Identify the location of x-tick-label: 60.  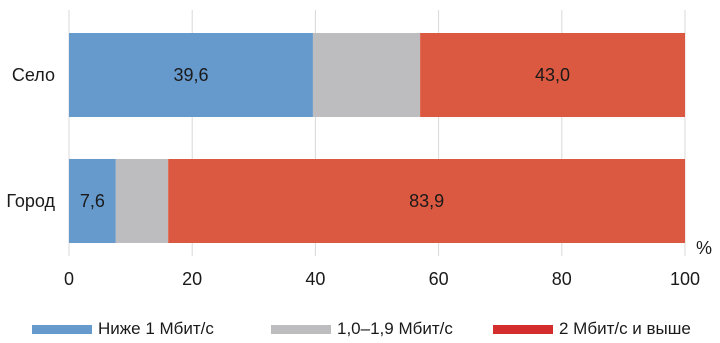
(439, 279).